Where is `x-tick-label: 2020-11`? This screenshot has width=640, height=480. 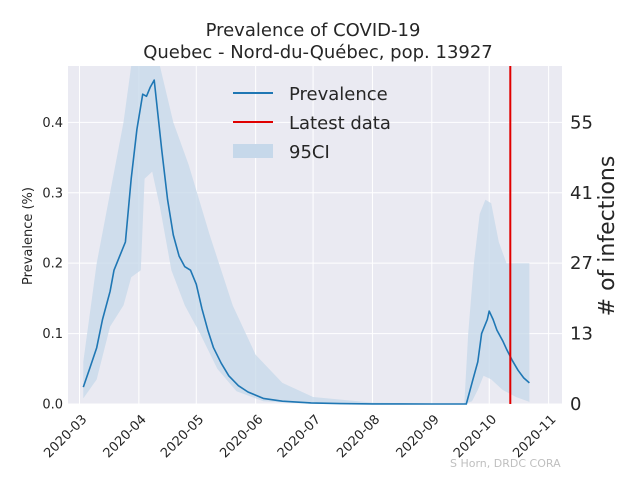
x-tick-label: 2020-11 is located at coordinates (534, 436).